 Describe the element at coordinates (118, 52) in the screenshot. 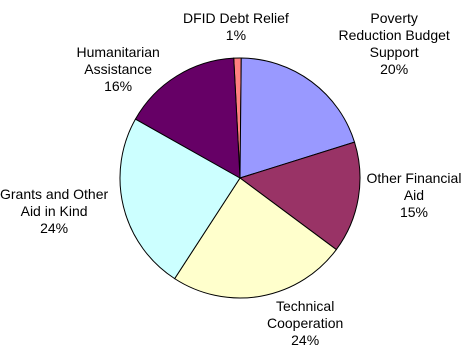

I see `slice-label-text: Humanitarian` at that location.